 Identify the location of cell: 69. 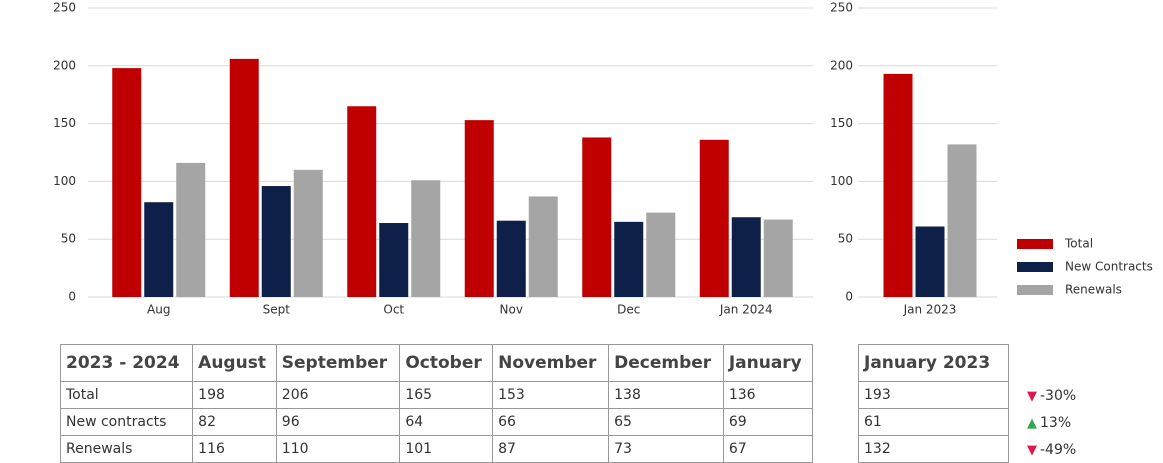
(768, 422).